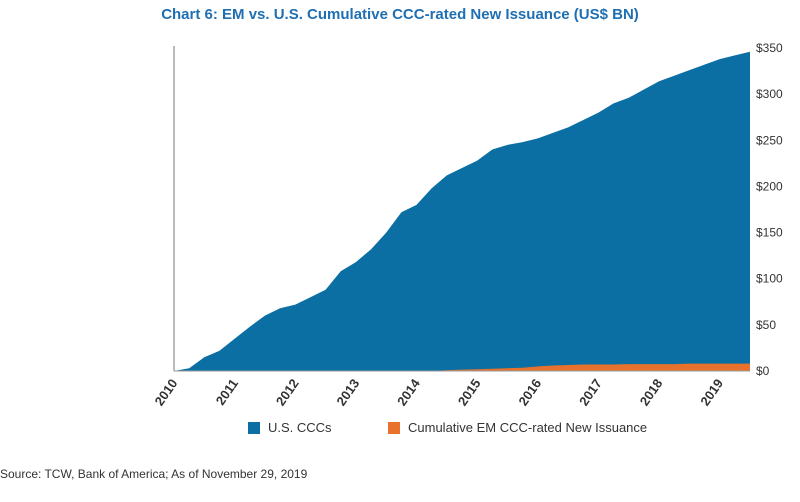  Describe the element at coordinates (347, 392) in the screenshot. I see `x-tick-label: 2013` at that location.